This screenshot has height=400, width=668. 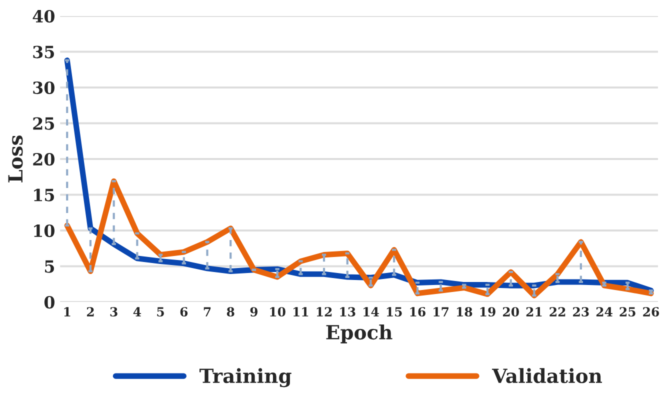 I want to click on x-tick-label: 18, so click(x=464, y=312).